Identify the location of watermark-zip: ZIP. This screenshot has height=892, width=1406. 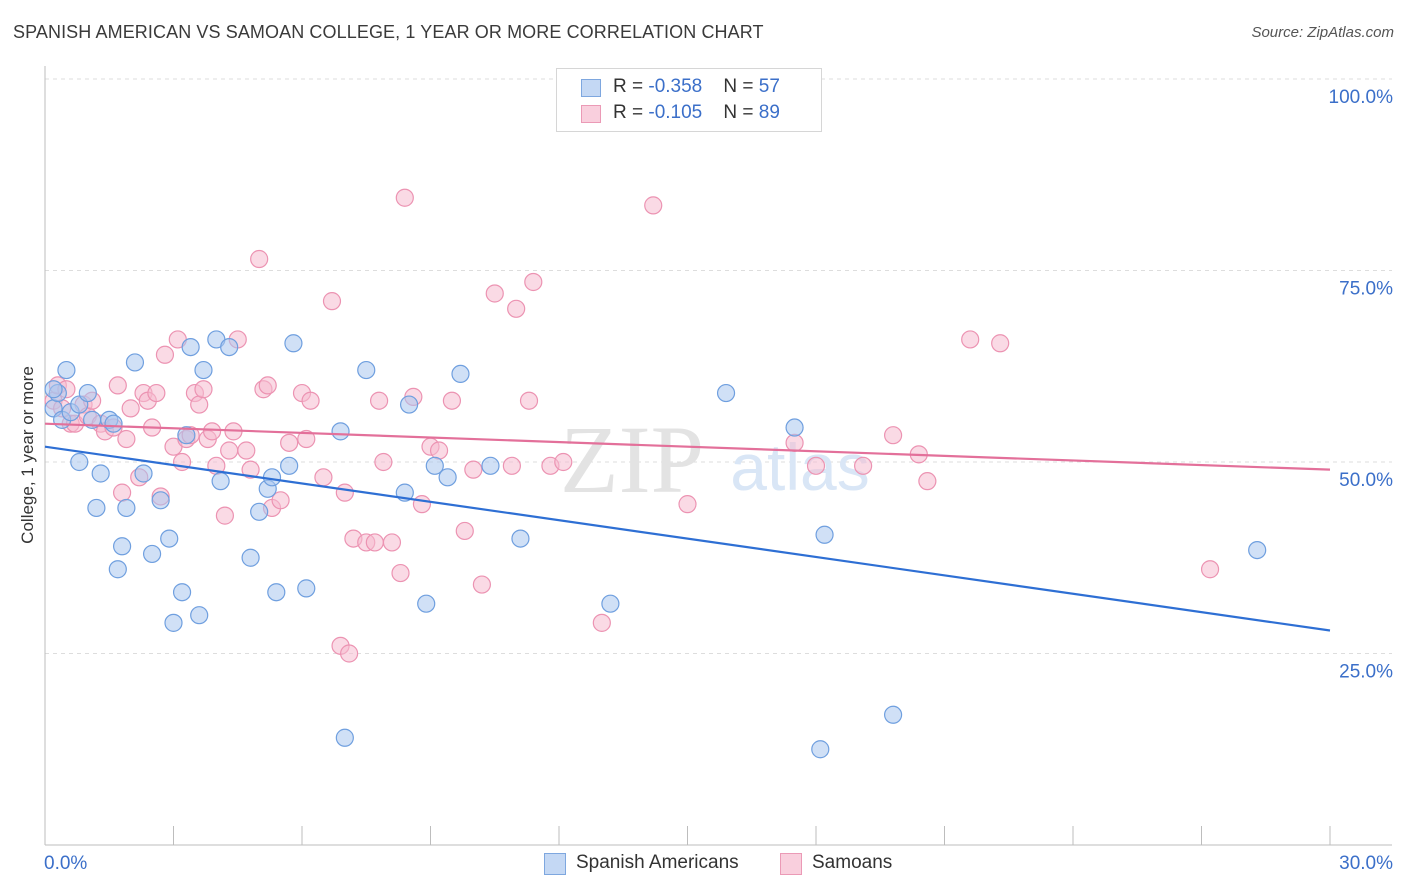
(632, 459).